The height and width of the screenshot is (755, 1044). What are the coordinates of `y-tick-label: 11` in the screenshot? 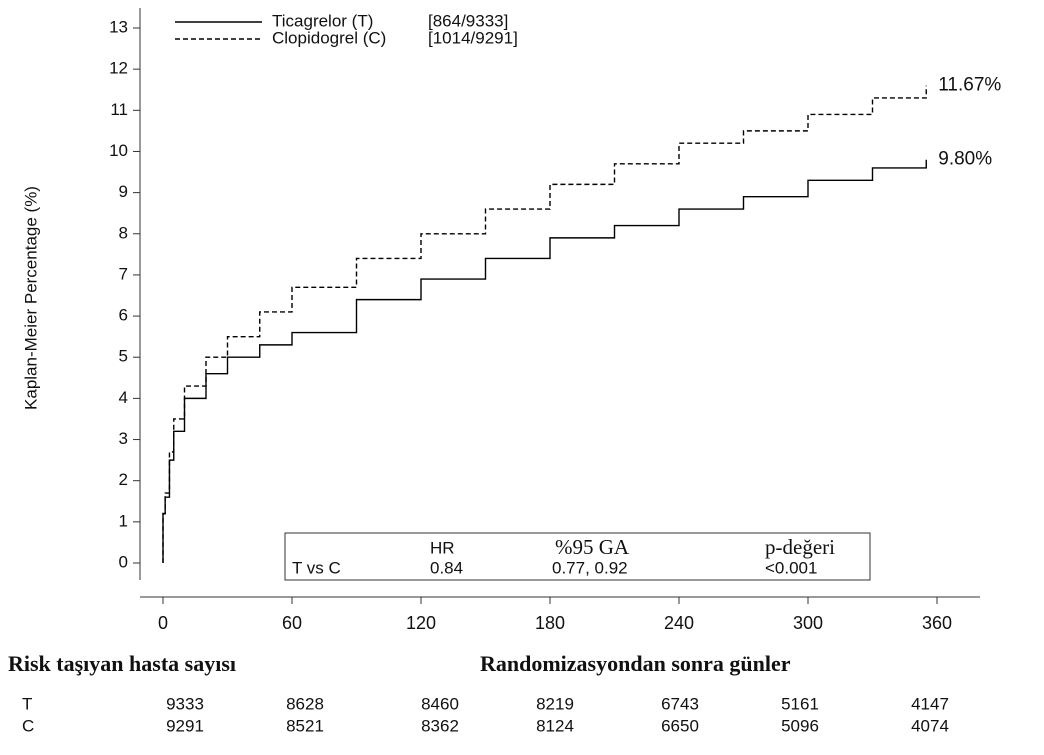 It's located at (119, 109).